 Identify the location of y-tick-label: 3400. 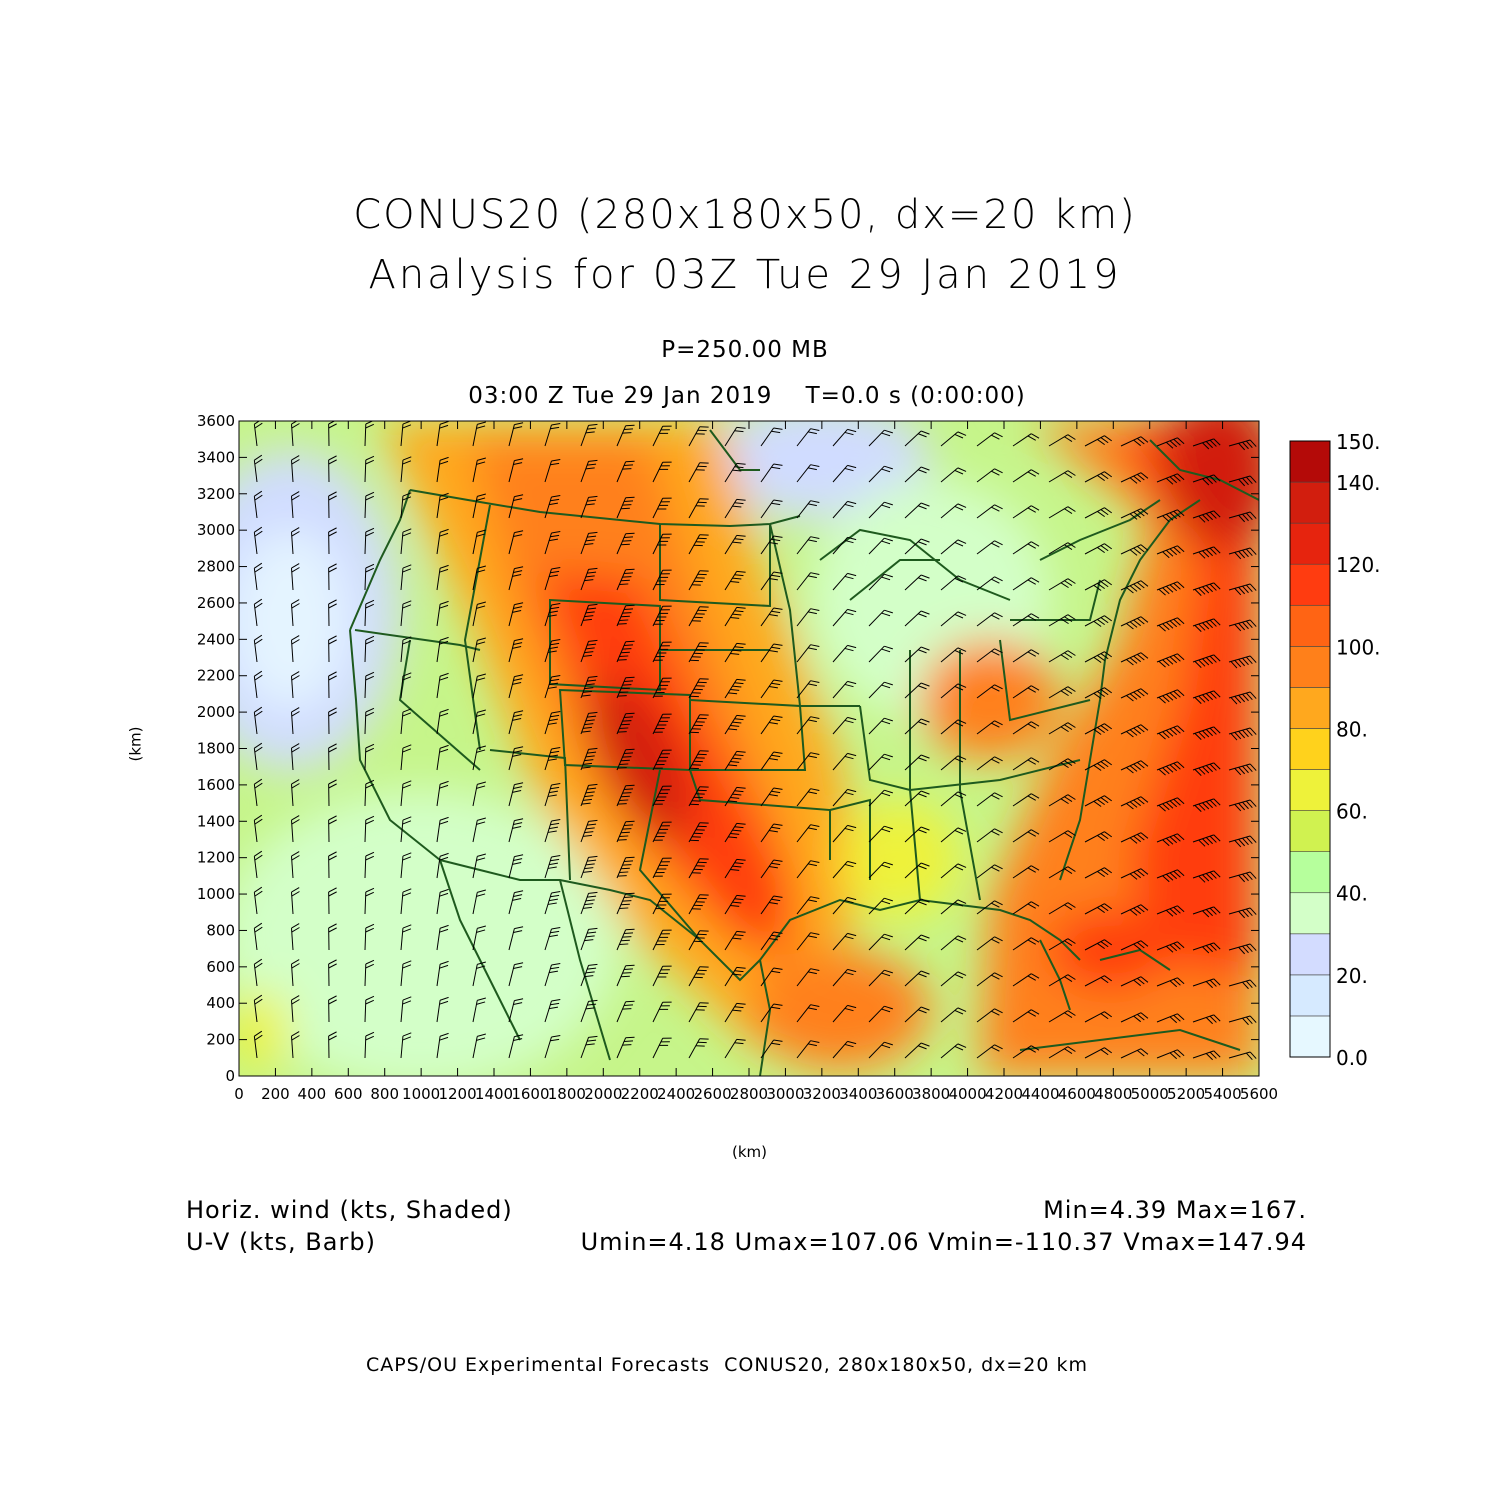
(216, 457).